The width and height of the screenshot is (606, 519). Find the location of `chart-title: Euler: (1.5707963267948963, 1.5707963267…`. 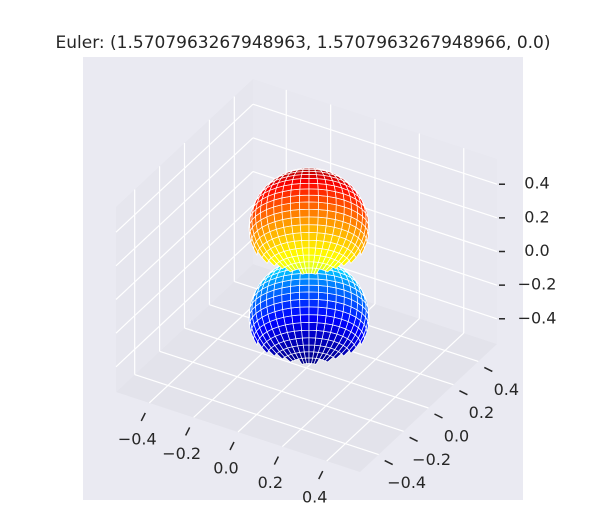

chart-title: Euler: (1.5707963267948963, 1.5707963267… is located at coordinates (303, 43).